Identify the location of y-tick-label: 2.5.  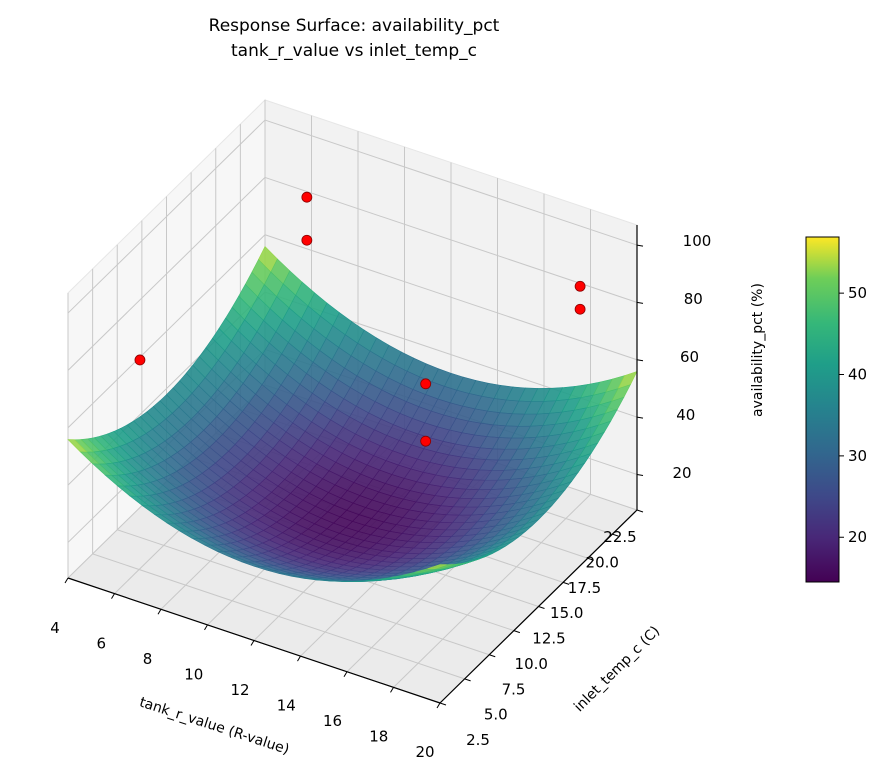
(478, 740).